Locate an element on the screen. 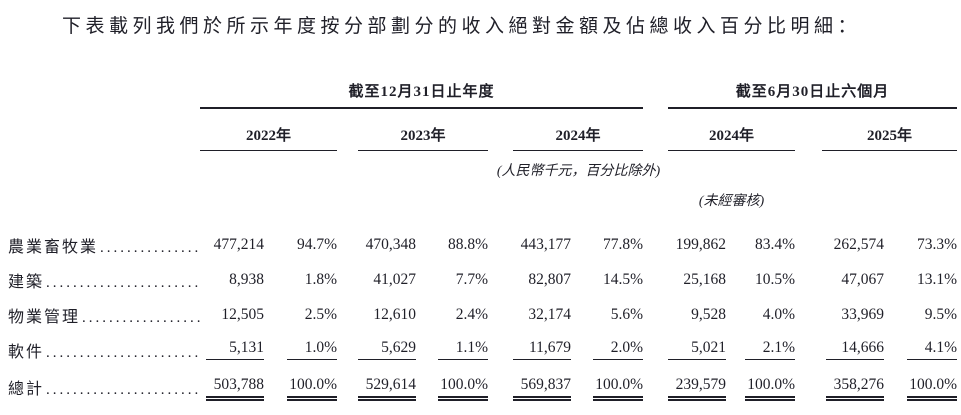  amount-cell: 9,528 is located at coordinates (709, 314).